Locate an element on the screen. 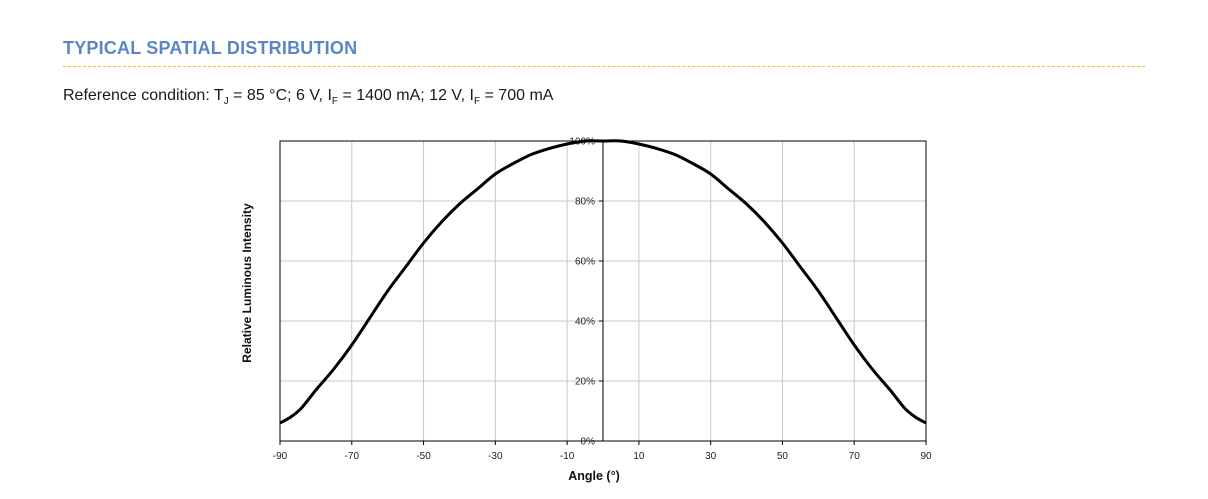  y-tick-label: 40% is located at coordinates (585, 322).